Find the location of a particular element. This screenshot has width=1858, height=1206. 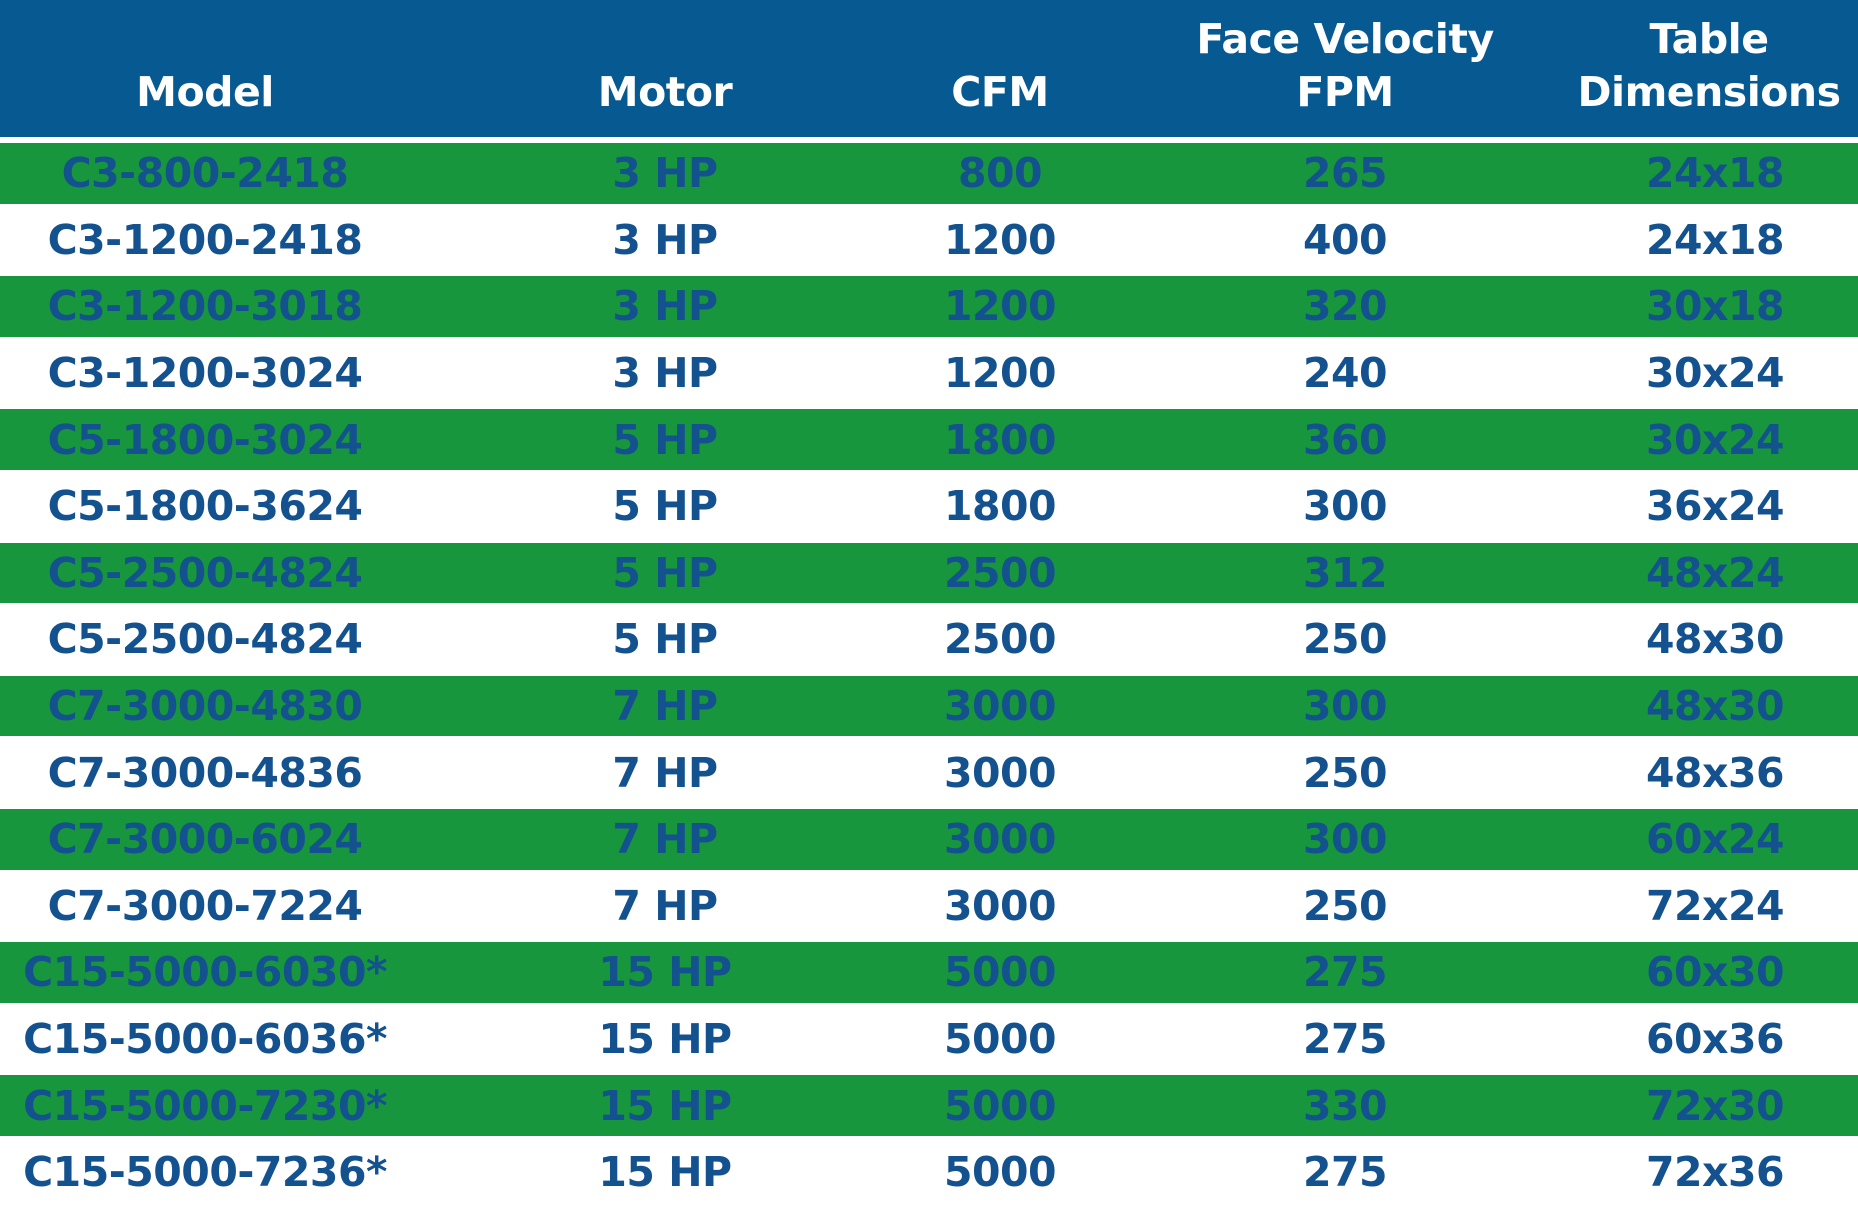

table-row: C15-5000-7236* 15 HP 5000 275 72x36 is located at coordinates (929, 1172).